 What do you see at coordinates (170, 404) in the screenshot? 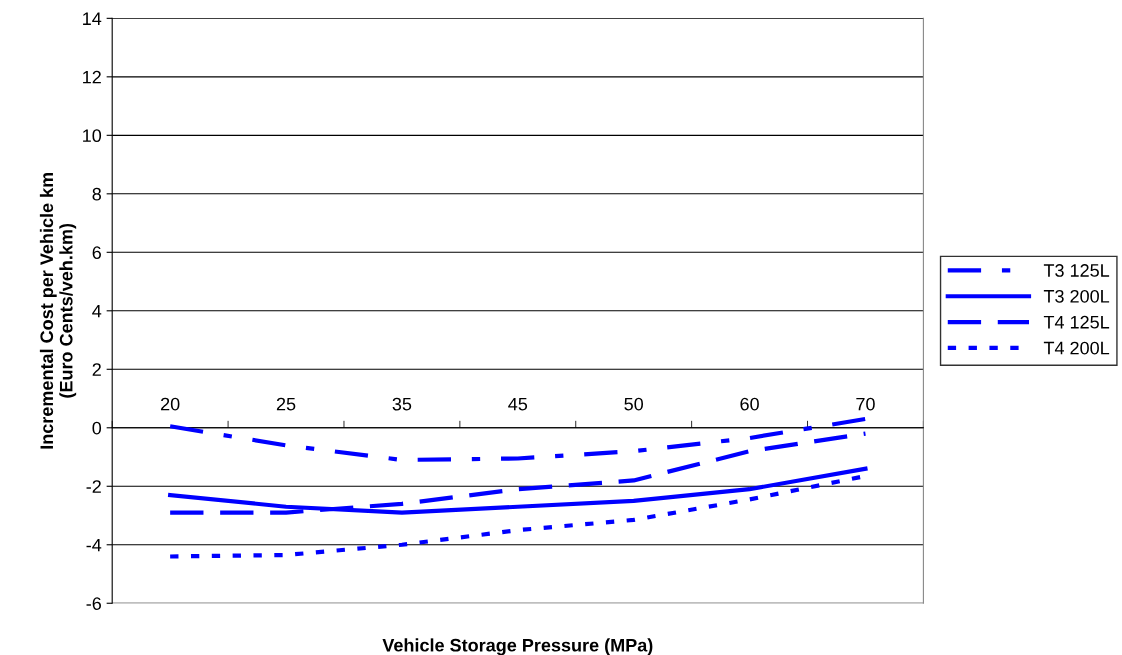
I see `x-tick-label: 20` at bounding box center [170, 404].